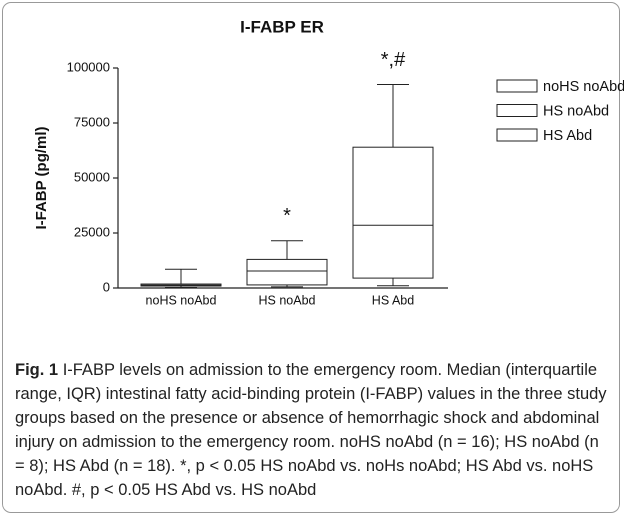 The height and width of the screenshot is (517, 624). Describe the element at coordinates (287, 300) in the screenshot. I see `x-tick-label: HS noAbd` at that location.